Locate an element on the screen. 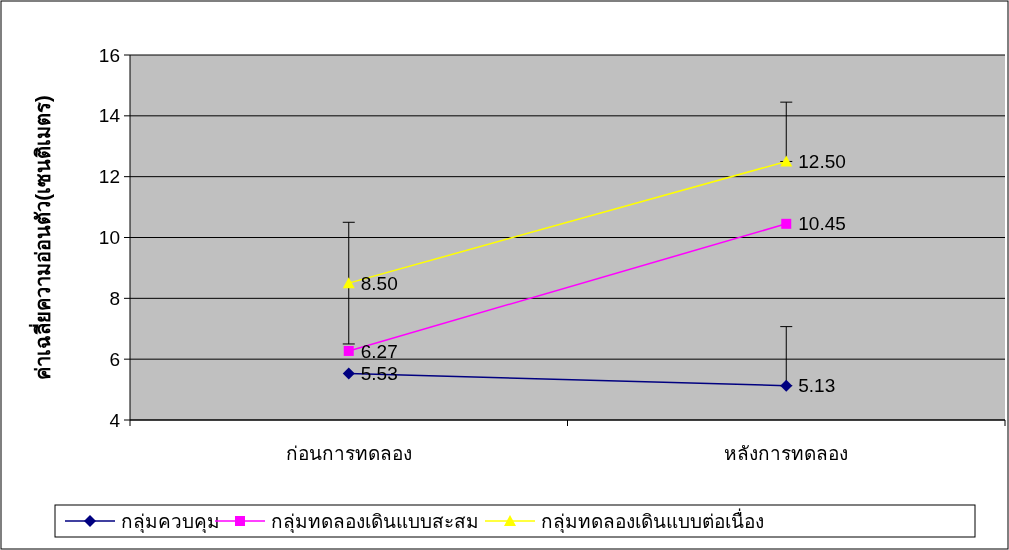 The image size is (1009, 550). legend-label: กลุ่มควบคุม is located at coordinates (170, 522).